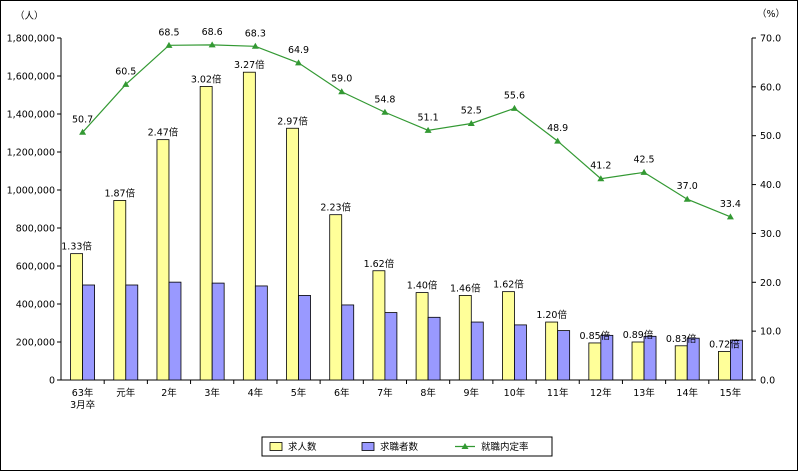 The height and width of the screenshot is (471, 798). Describe the element at coordinates (299, 393) in the screenshot. I see `x-axis-tick-label: 5年` at that location.